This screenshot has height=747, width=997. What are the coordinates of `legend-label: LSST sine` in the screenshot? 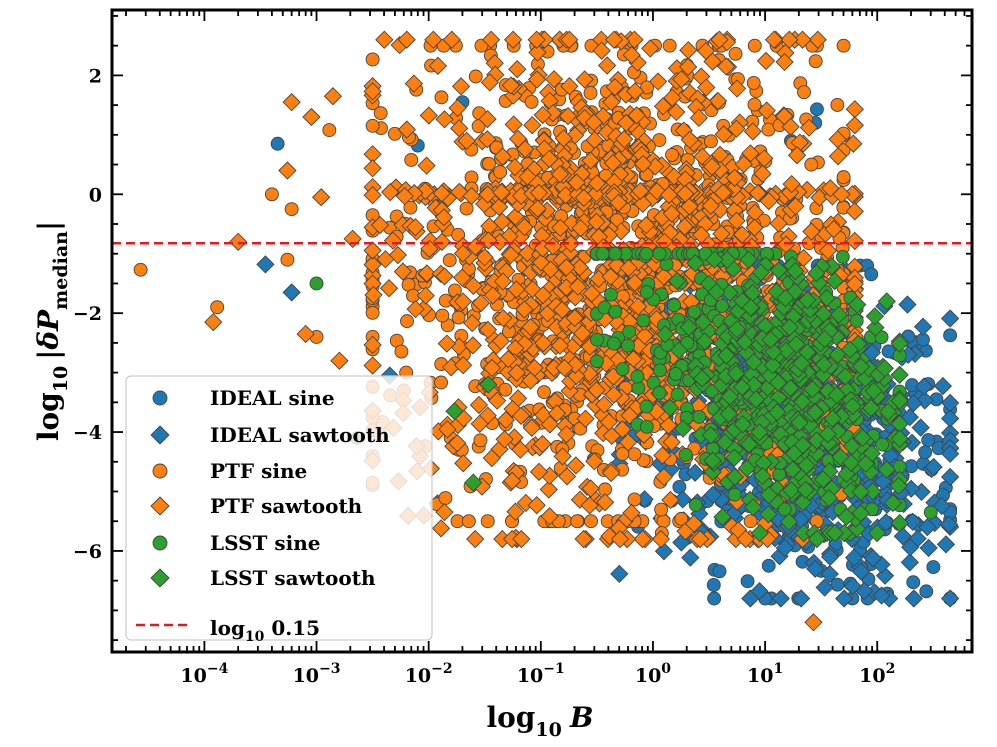 It's located at (265, 543).